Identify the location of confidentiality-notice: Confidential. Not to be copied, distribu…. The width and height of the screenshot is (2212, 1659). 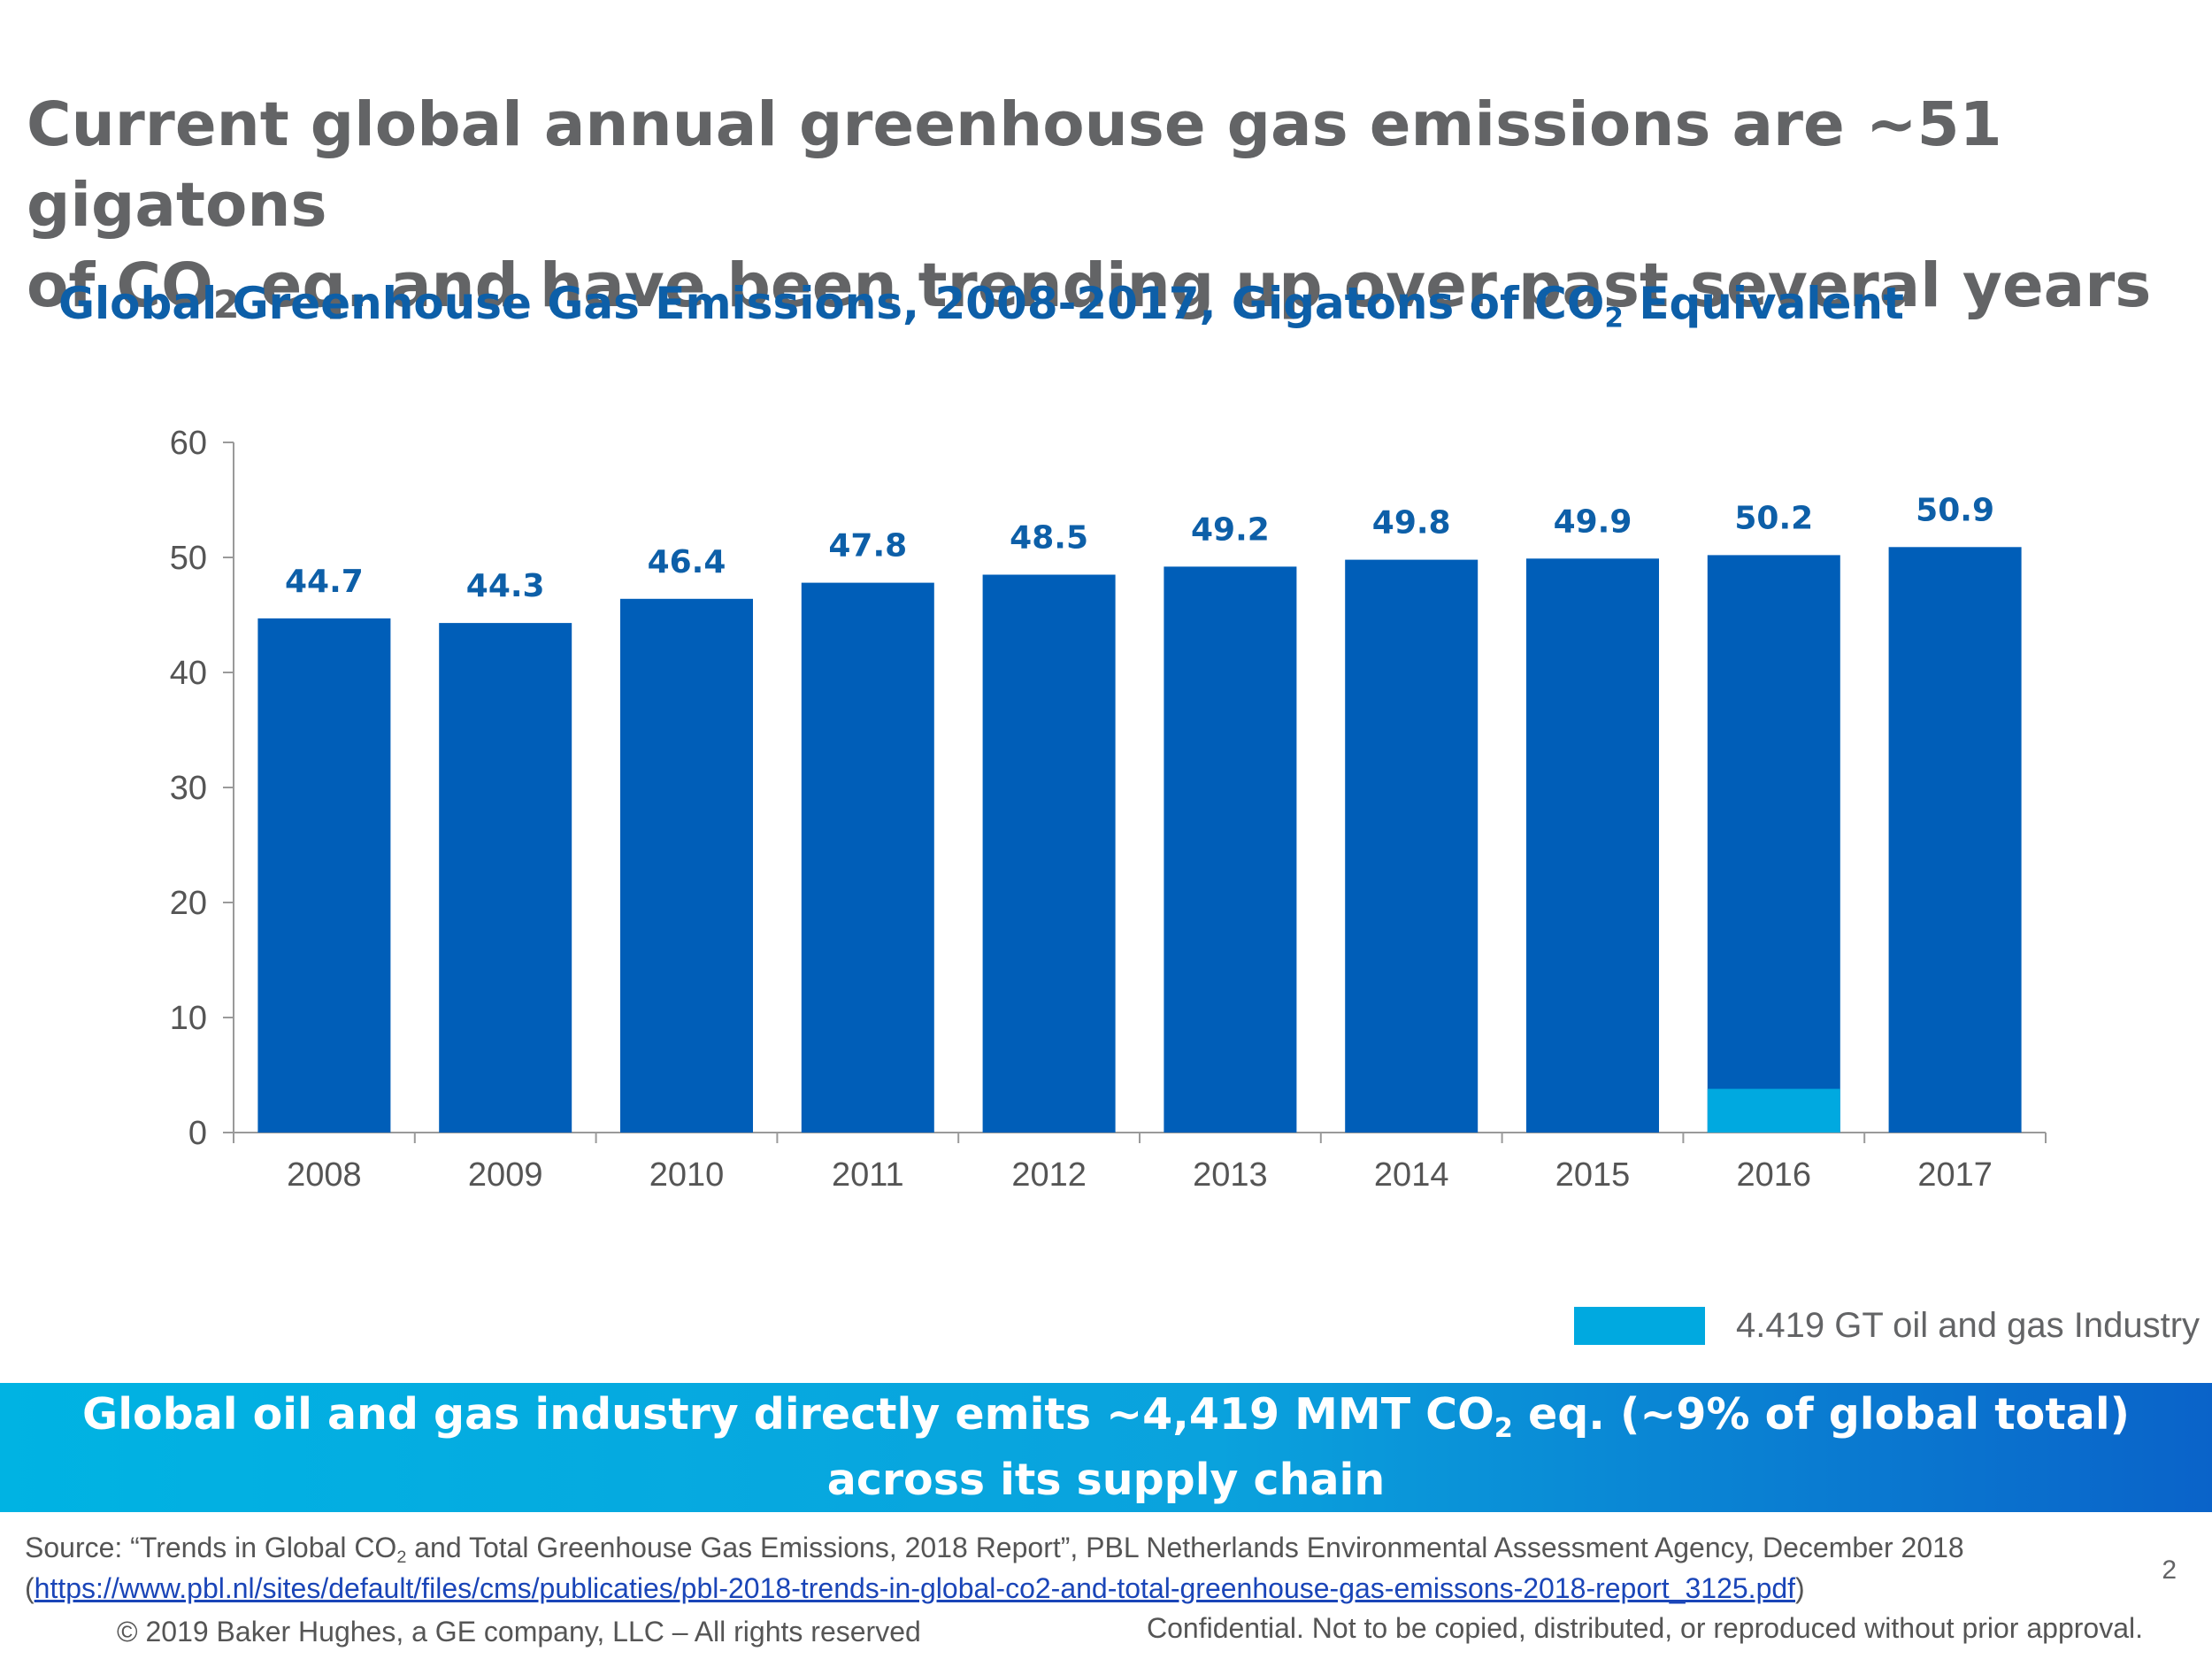
(1645, 1628).